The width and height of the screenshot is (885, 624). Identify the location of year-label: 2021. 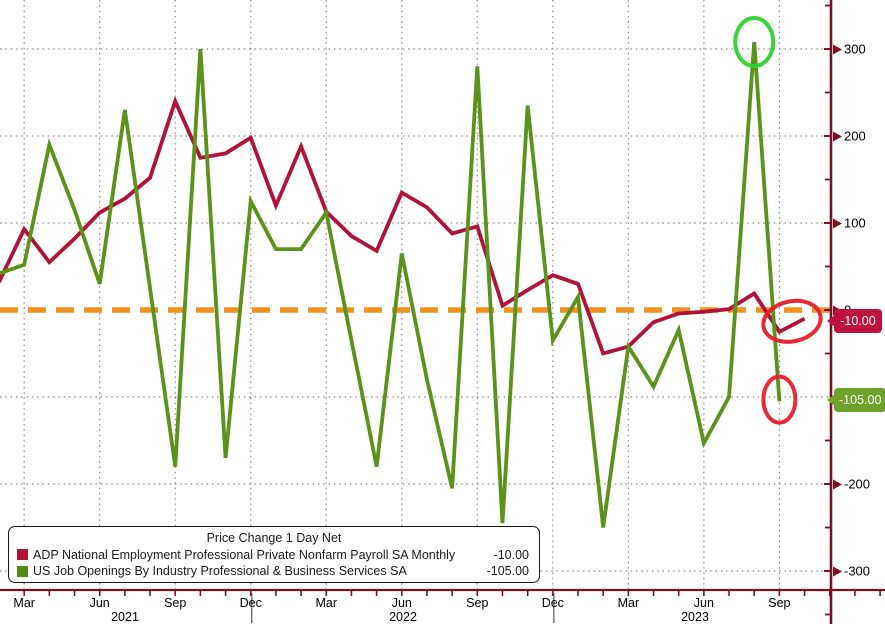
(125, 617).